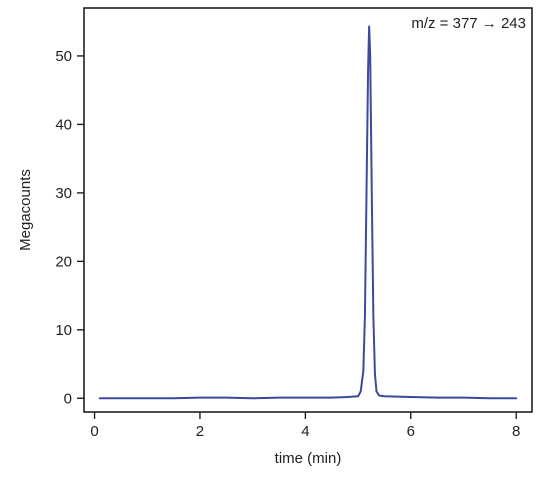 The image size is (550, 478). Describe the element at coordinates (94, 431) in the screenshot. I see `x-tick-label: 0` at that location.